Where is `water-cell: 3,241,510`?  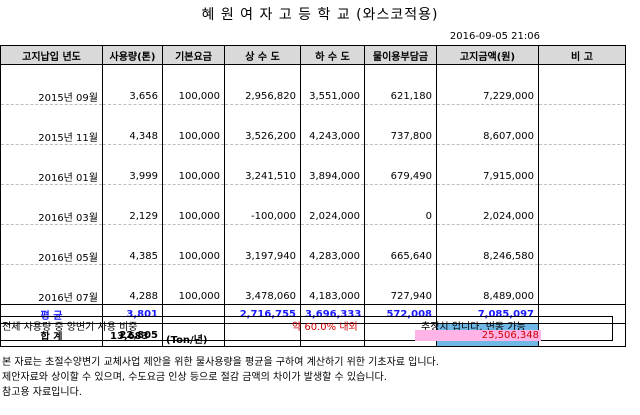 water-cell: 3,241,510 is located at coordinates (262, 177).